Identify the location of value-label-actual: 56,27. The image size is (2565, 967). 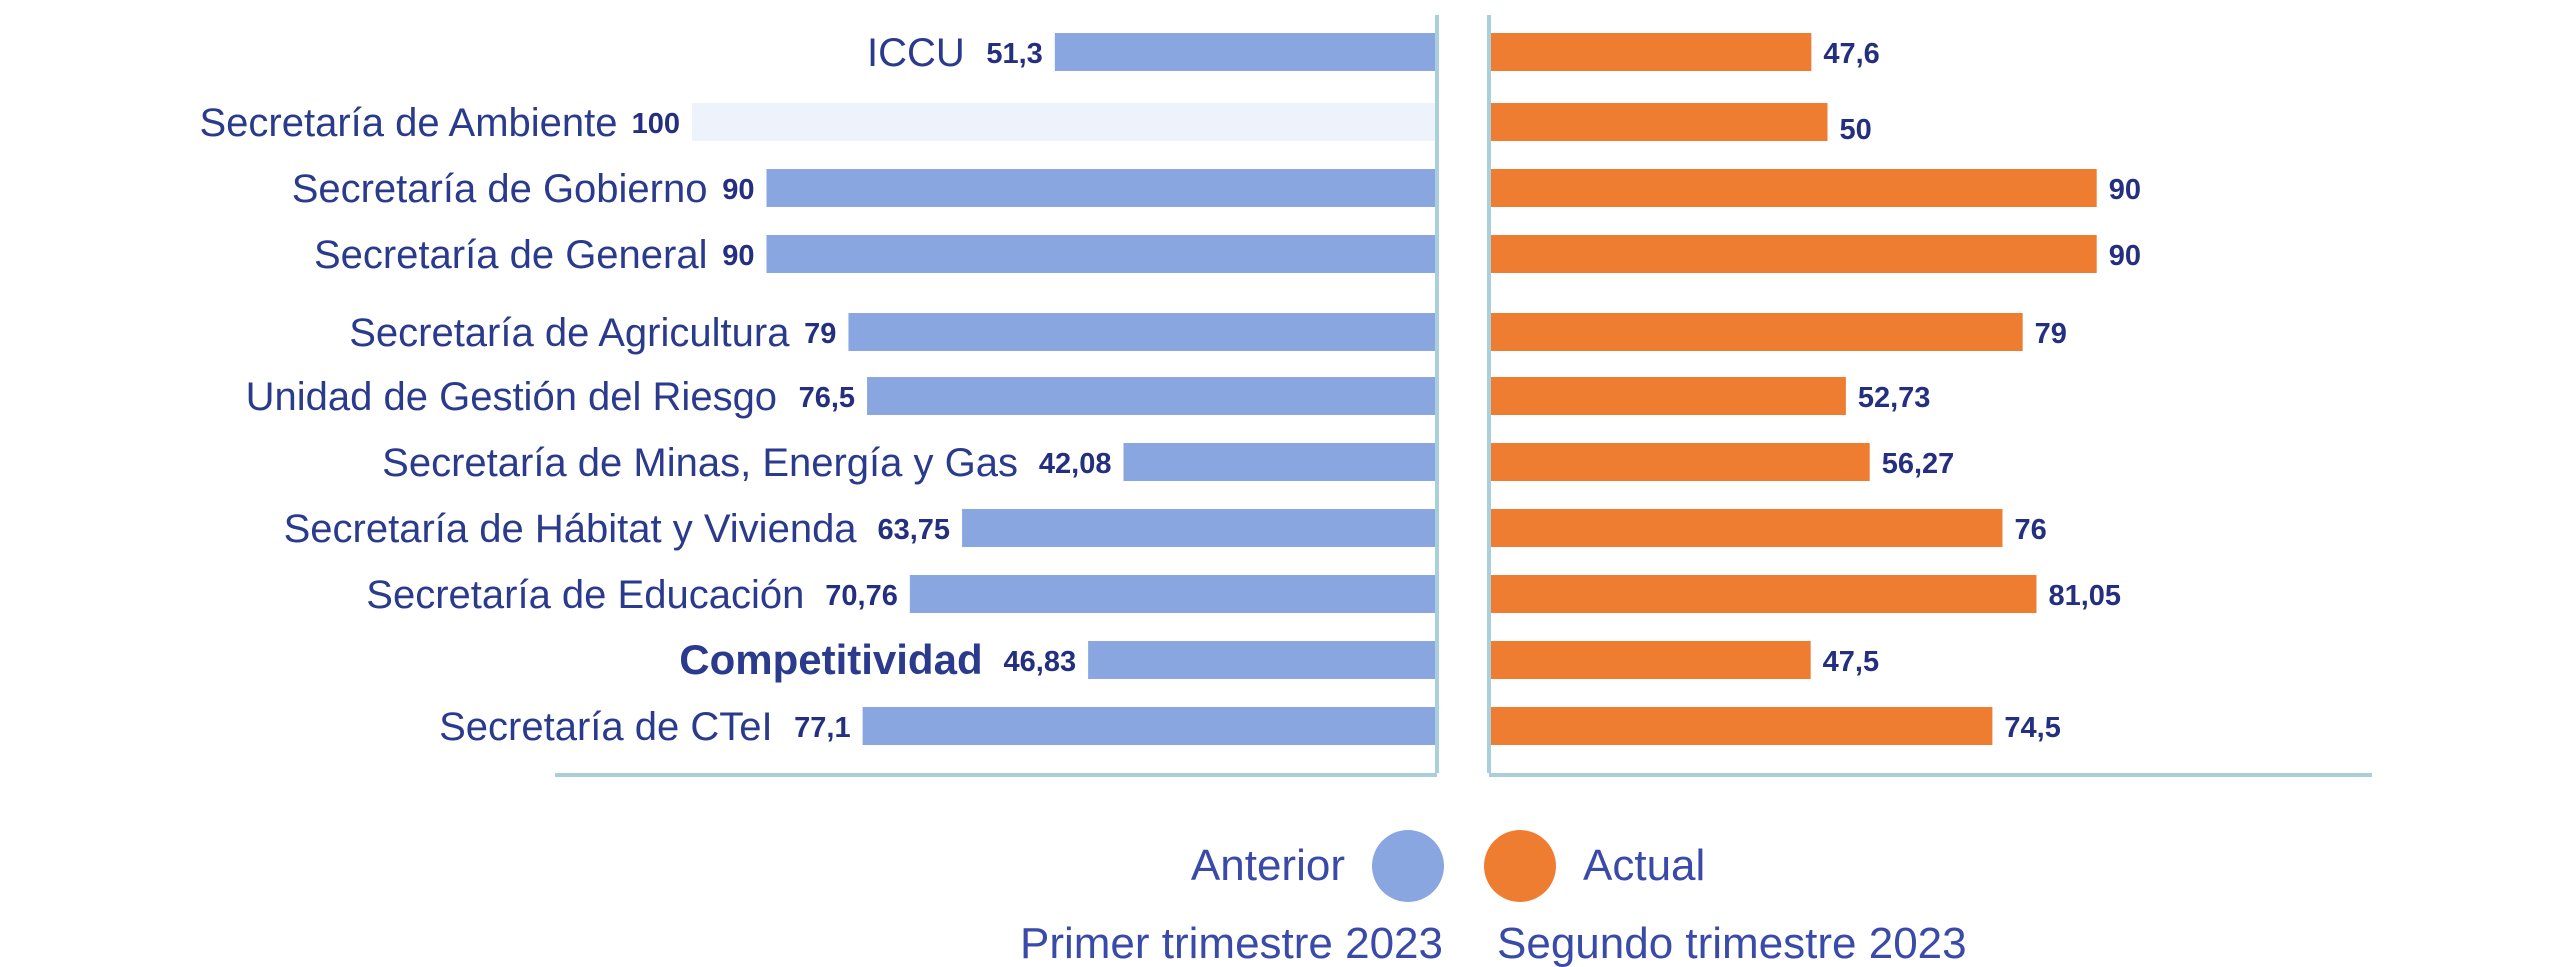
(1918, 464).